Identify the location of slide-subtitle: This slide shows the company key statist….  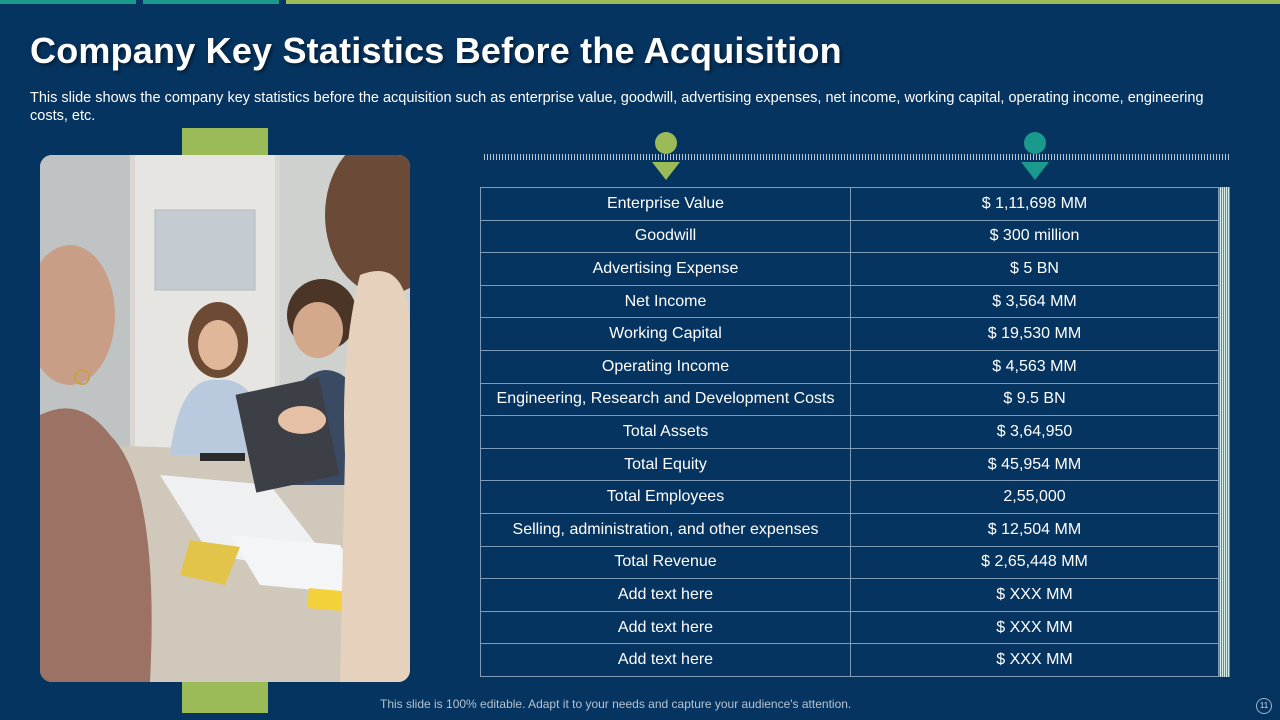
(617, 107).